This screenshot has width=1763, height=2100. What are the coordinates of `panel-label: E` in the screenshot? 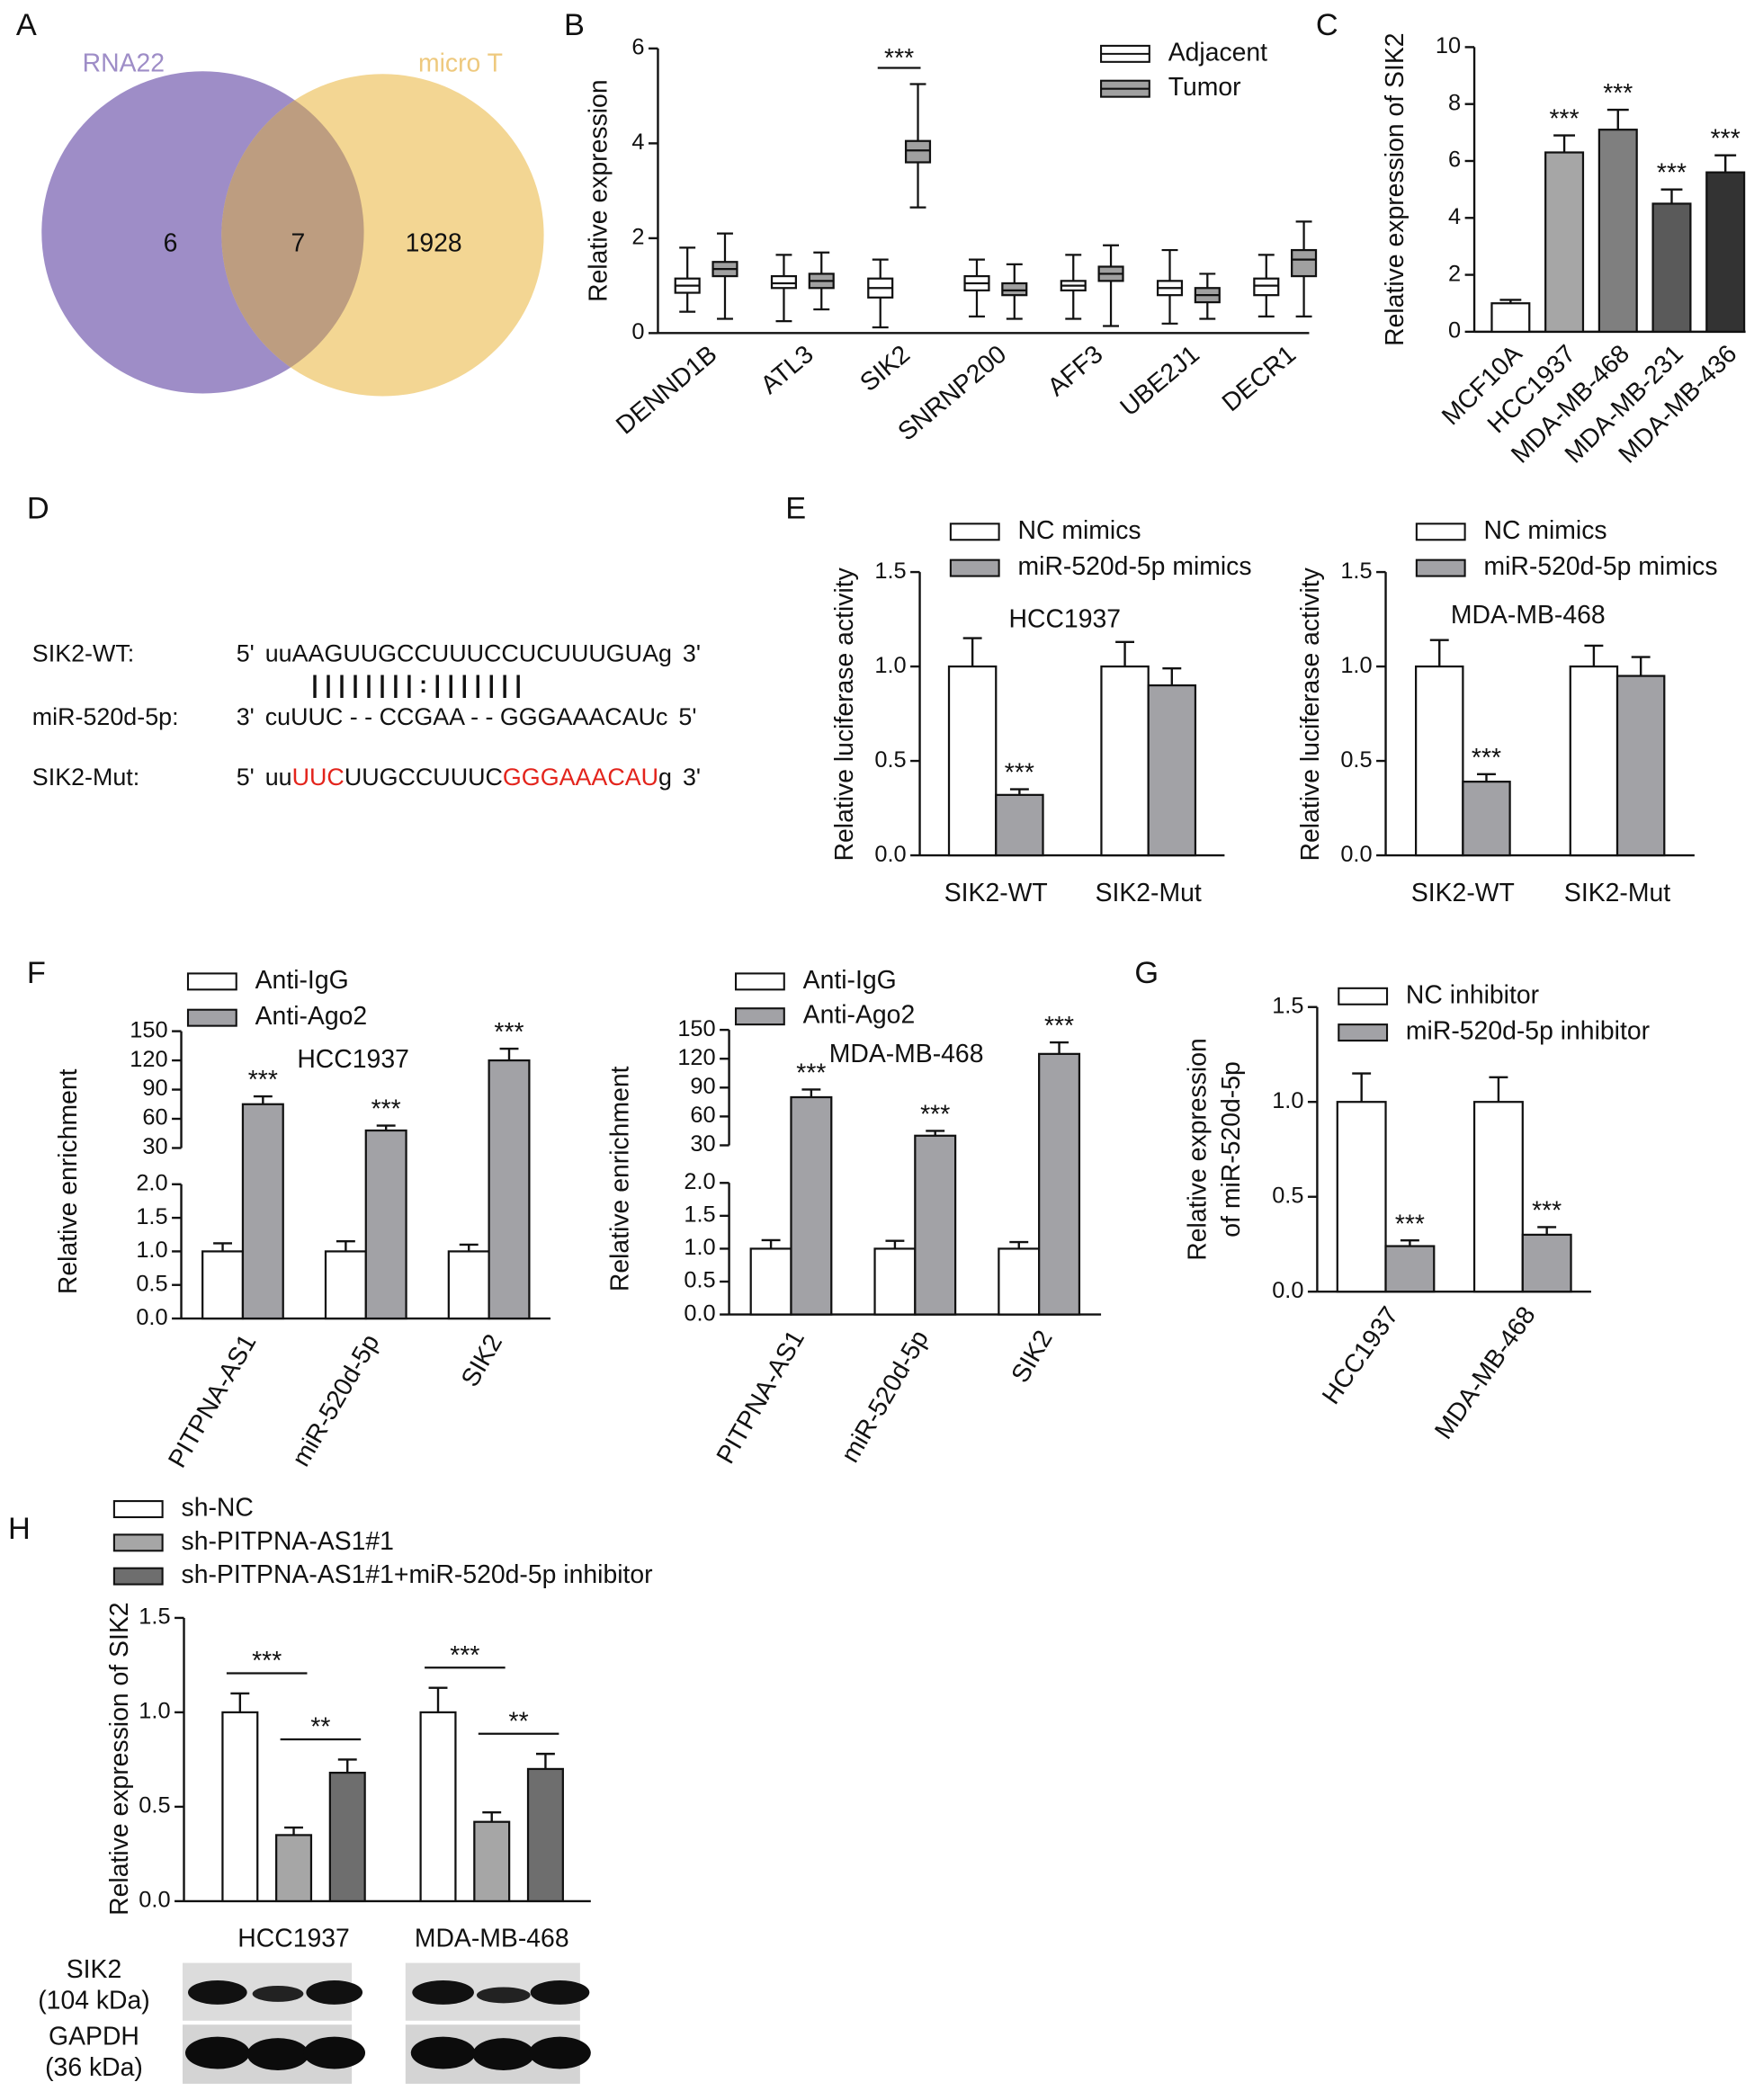 It's located at (795, 508).